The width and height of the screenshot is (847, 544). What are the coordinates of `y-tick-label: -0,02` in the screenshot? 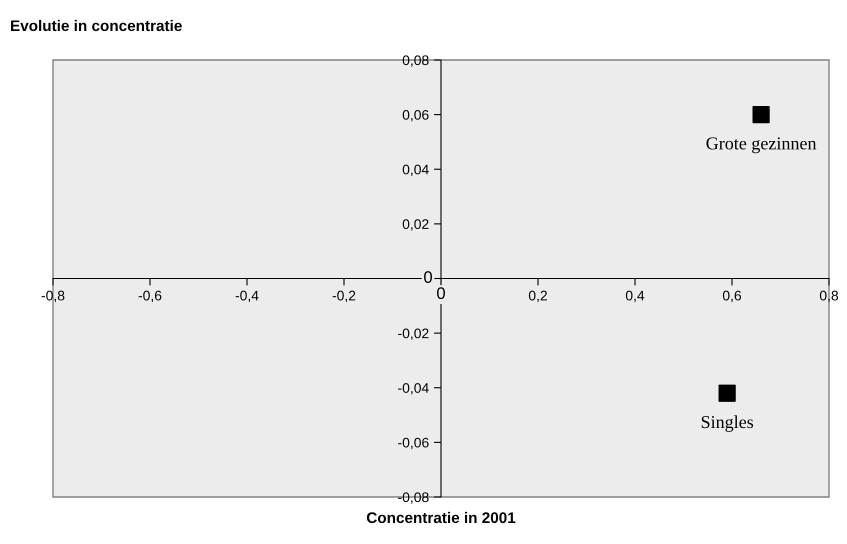 It's located at (413, 334).